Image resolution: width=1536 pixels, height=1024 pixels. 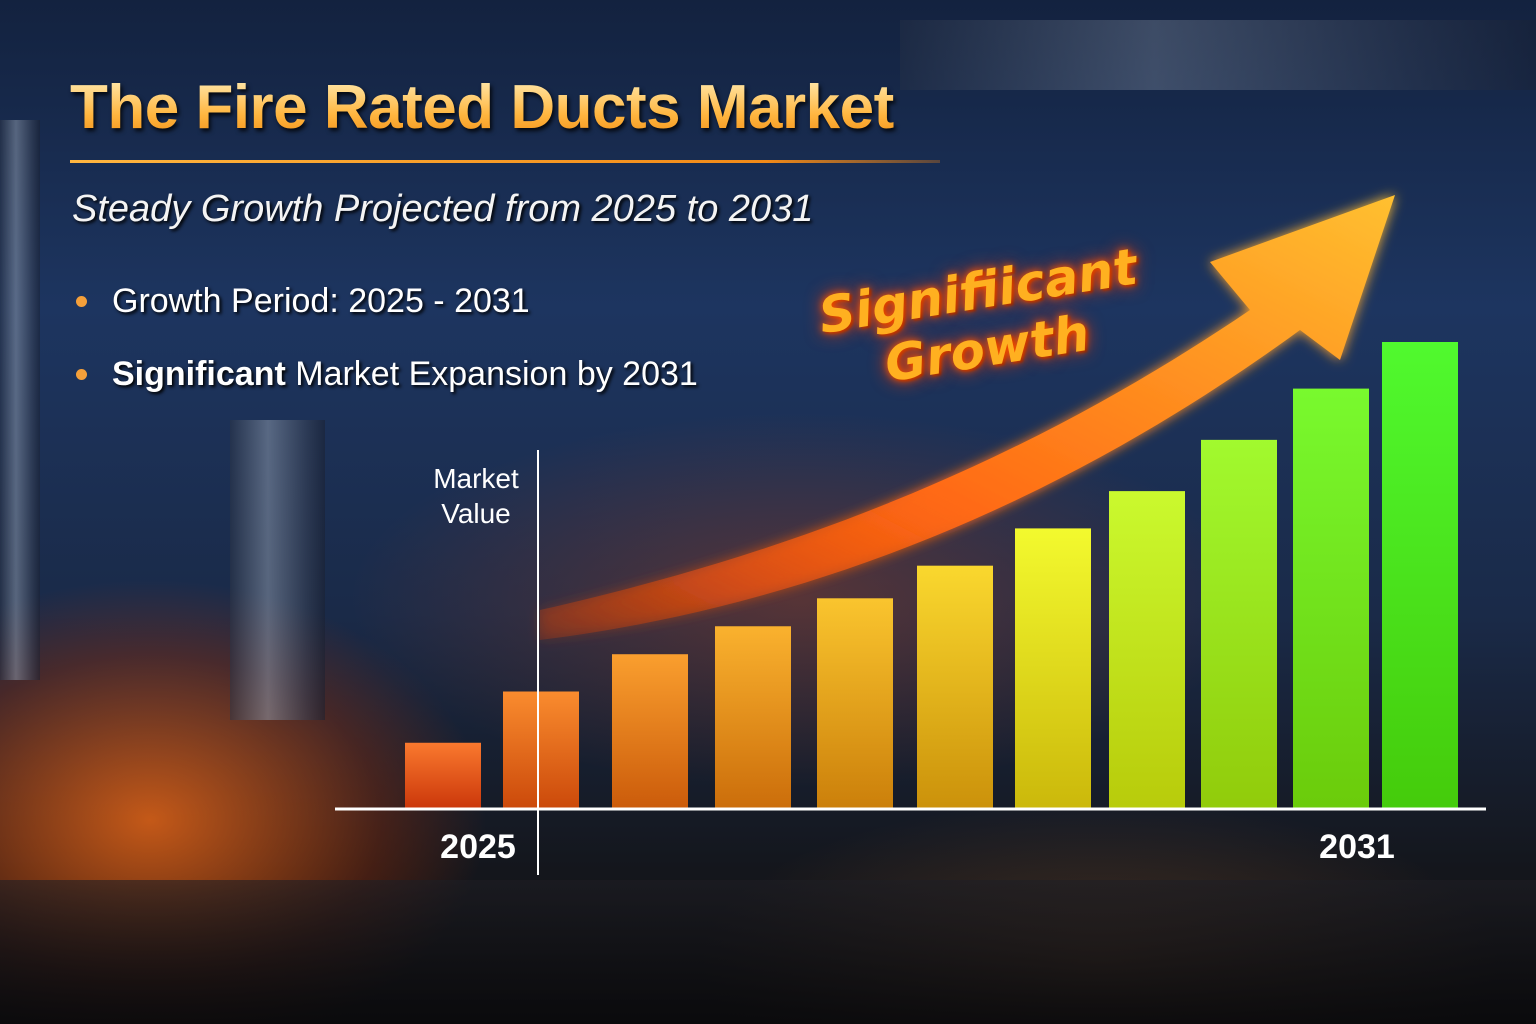 I want to click on y-axis-label-line1: Market, so click(x=476, y=478).